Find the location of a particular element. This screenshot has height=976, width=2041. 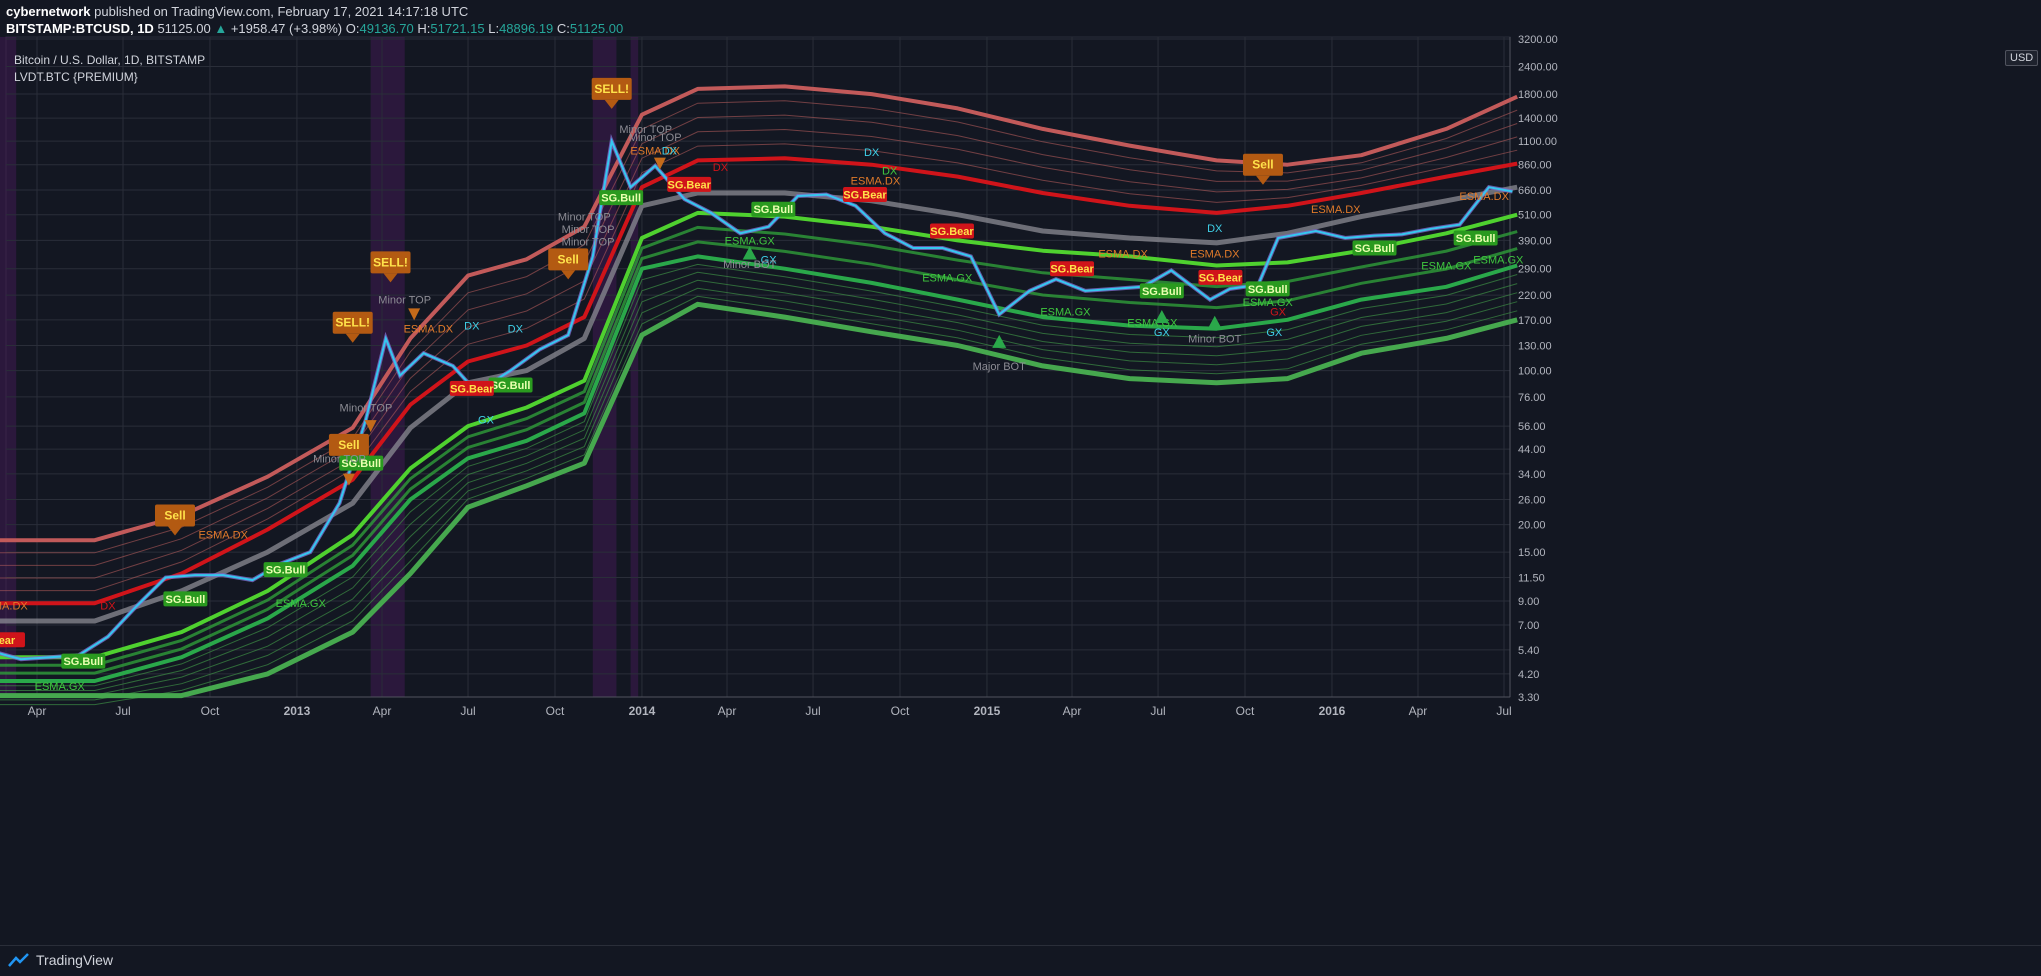

author-name: cybernetwork is located at coordinates (48, 11).